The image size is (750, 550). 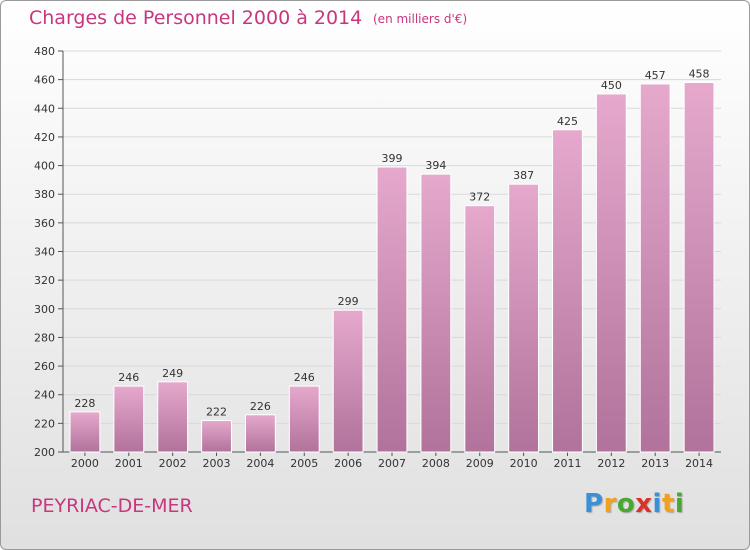 What do you see at coordinates (626, 504) in the screenshot?
I see `logo-letter: o` at bounding box center [626, 504].